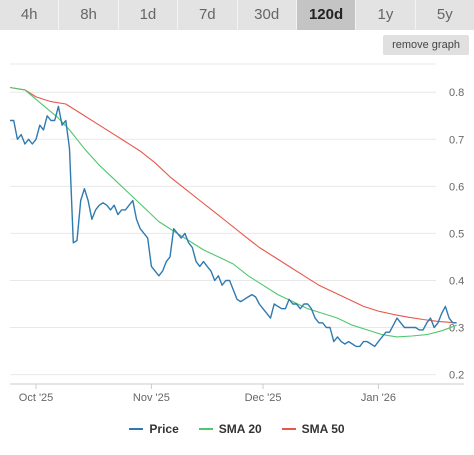 The height and width of the screenshot is (455, 474). I want to click on remove-graph-button: remove graph, so click(426, 45).